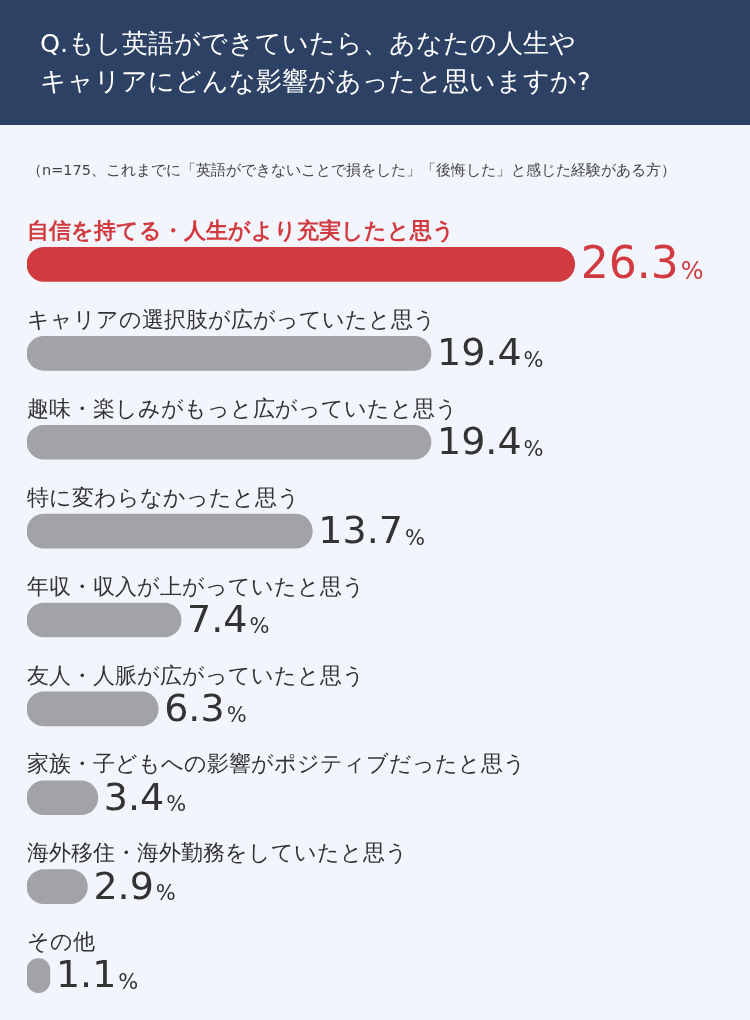 The width and height of the screenshot is (750, 1020). Describe the element at coordinates (61, 942) in the screenshot. I see `y-tick-label: その他` at that location.